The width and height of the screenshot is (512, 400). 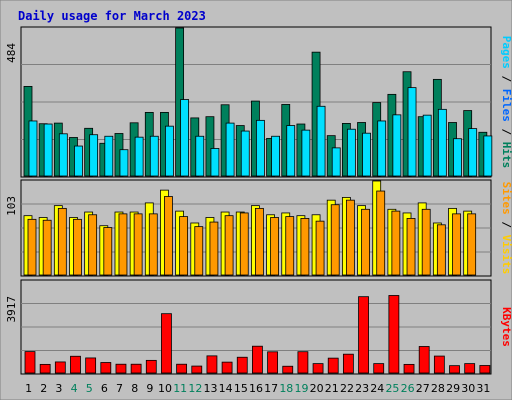 I want to click on x-tick-label: 27, so click(x=423, y=388).